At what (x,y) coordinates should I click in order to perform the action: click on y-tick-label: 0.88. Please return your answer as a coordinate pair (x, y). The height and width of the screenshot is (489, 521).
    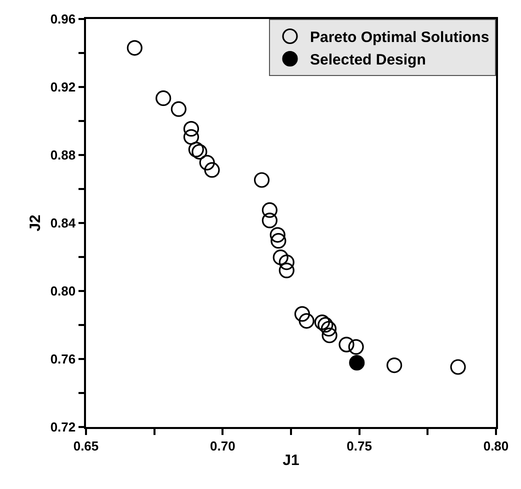
    Looking at the image, I should click on (63, 155).